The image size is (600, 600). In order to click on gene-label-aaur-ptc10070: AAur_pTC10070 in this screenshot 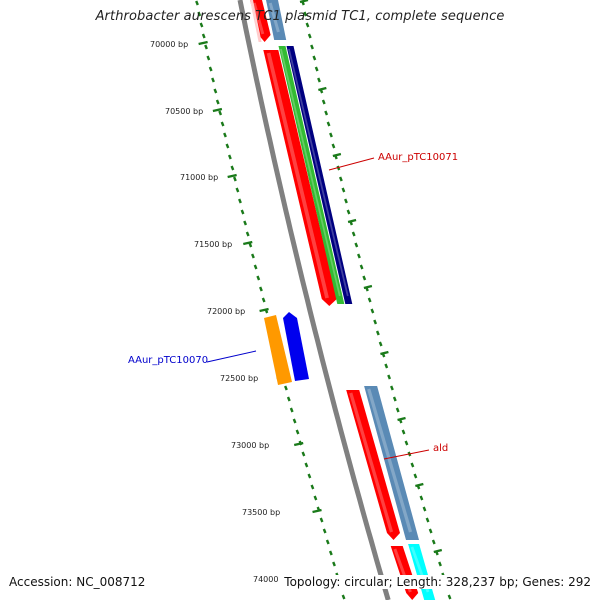, I will do `click(168, 360)`.